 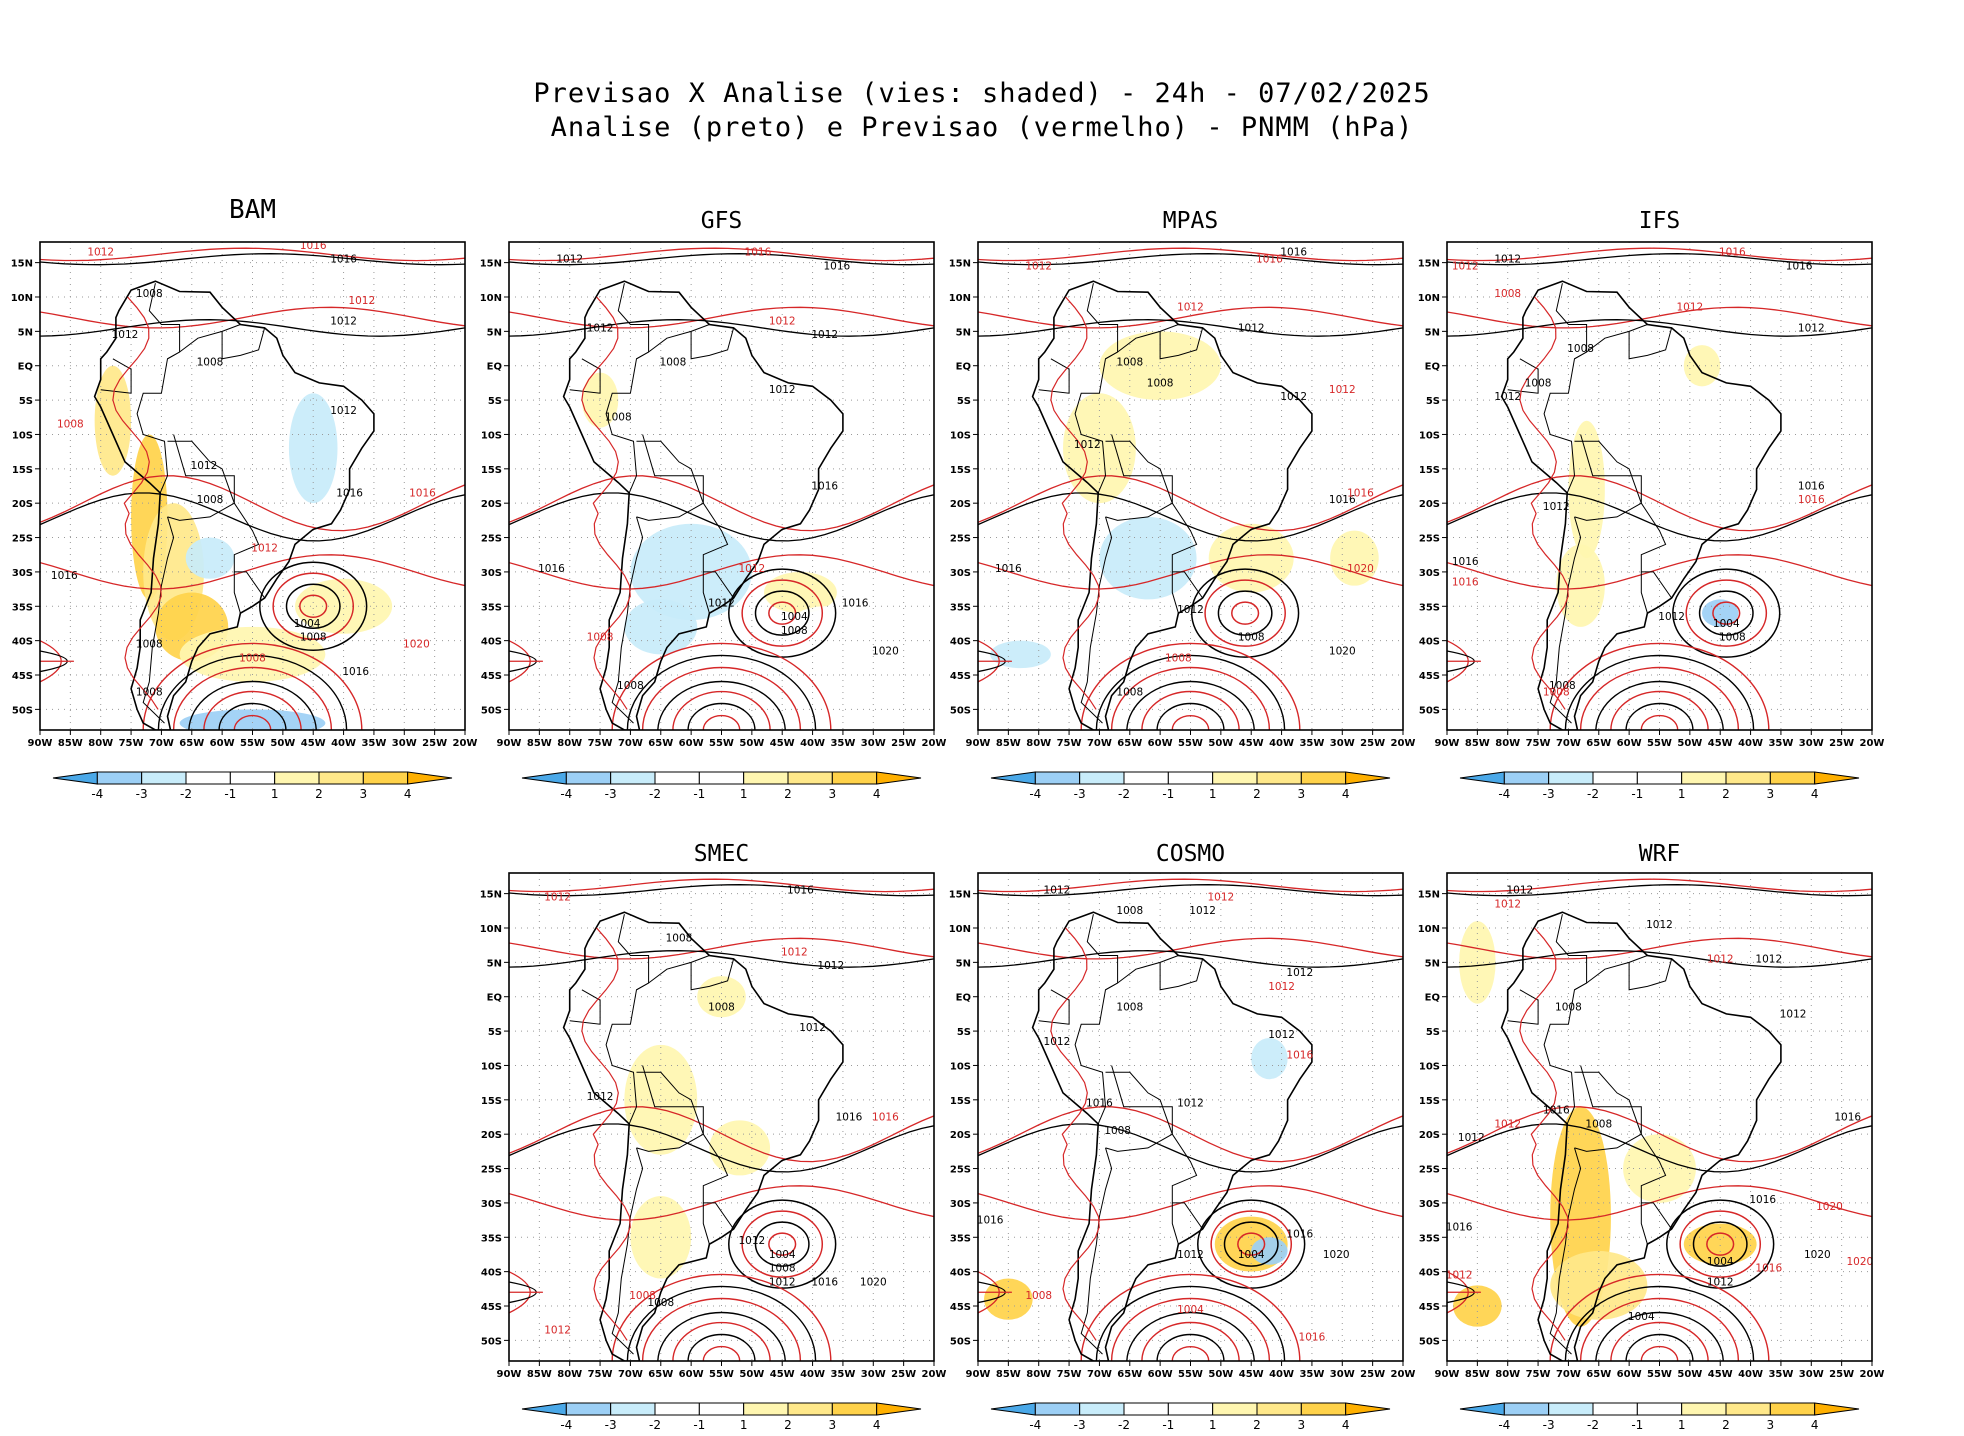 I want to click on y-tick-label: 50S, so click(x=491, y=1341).